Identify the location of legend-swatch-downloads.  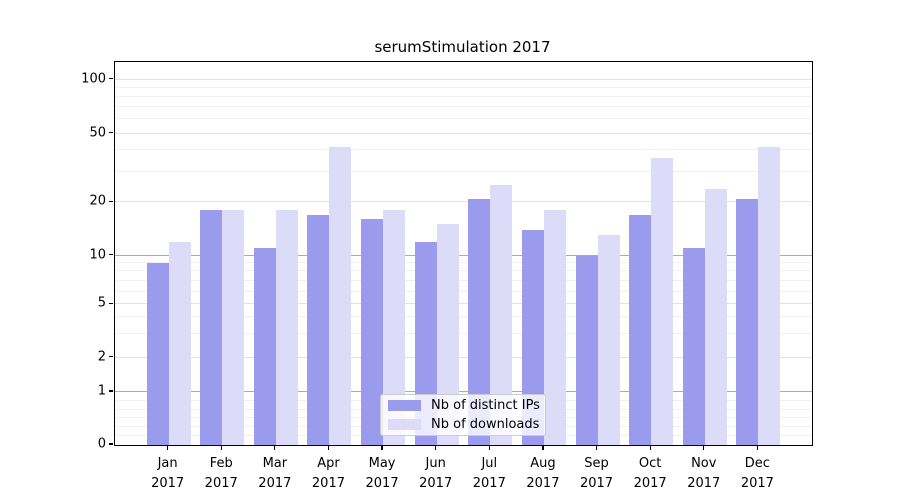
(404, 424).